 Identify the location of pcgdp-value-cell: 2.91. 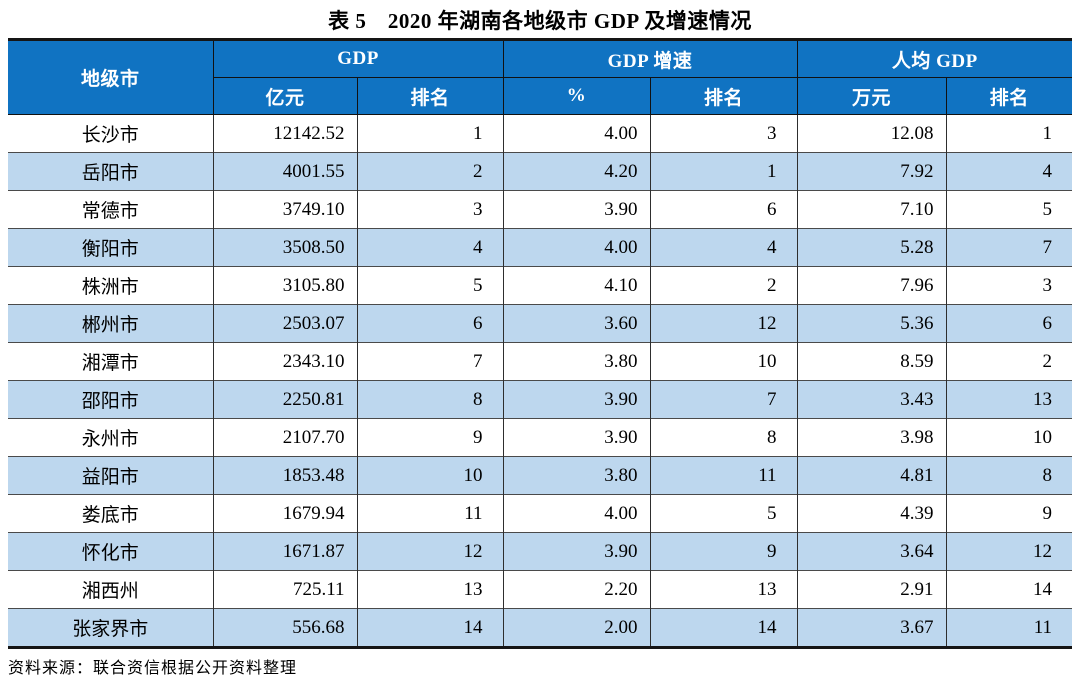
(871, 589).